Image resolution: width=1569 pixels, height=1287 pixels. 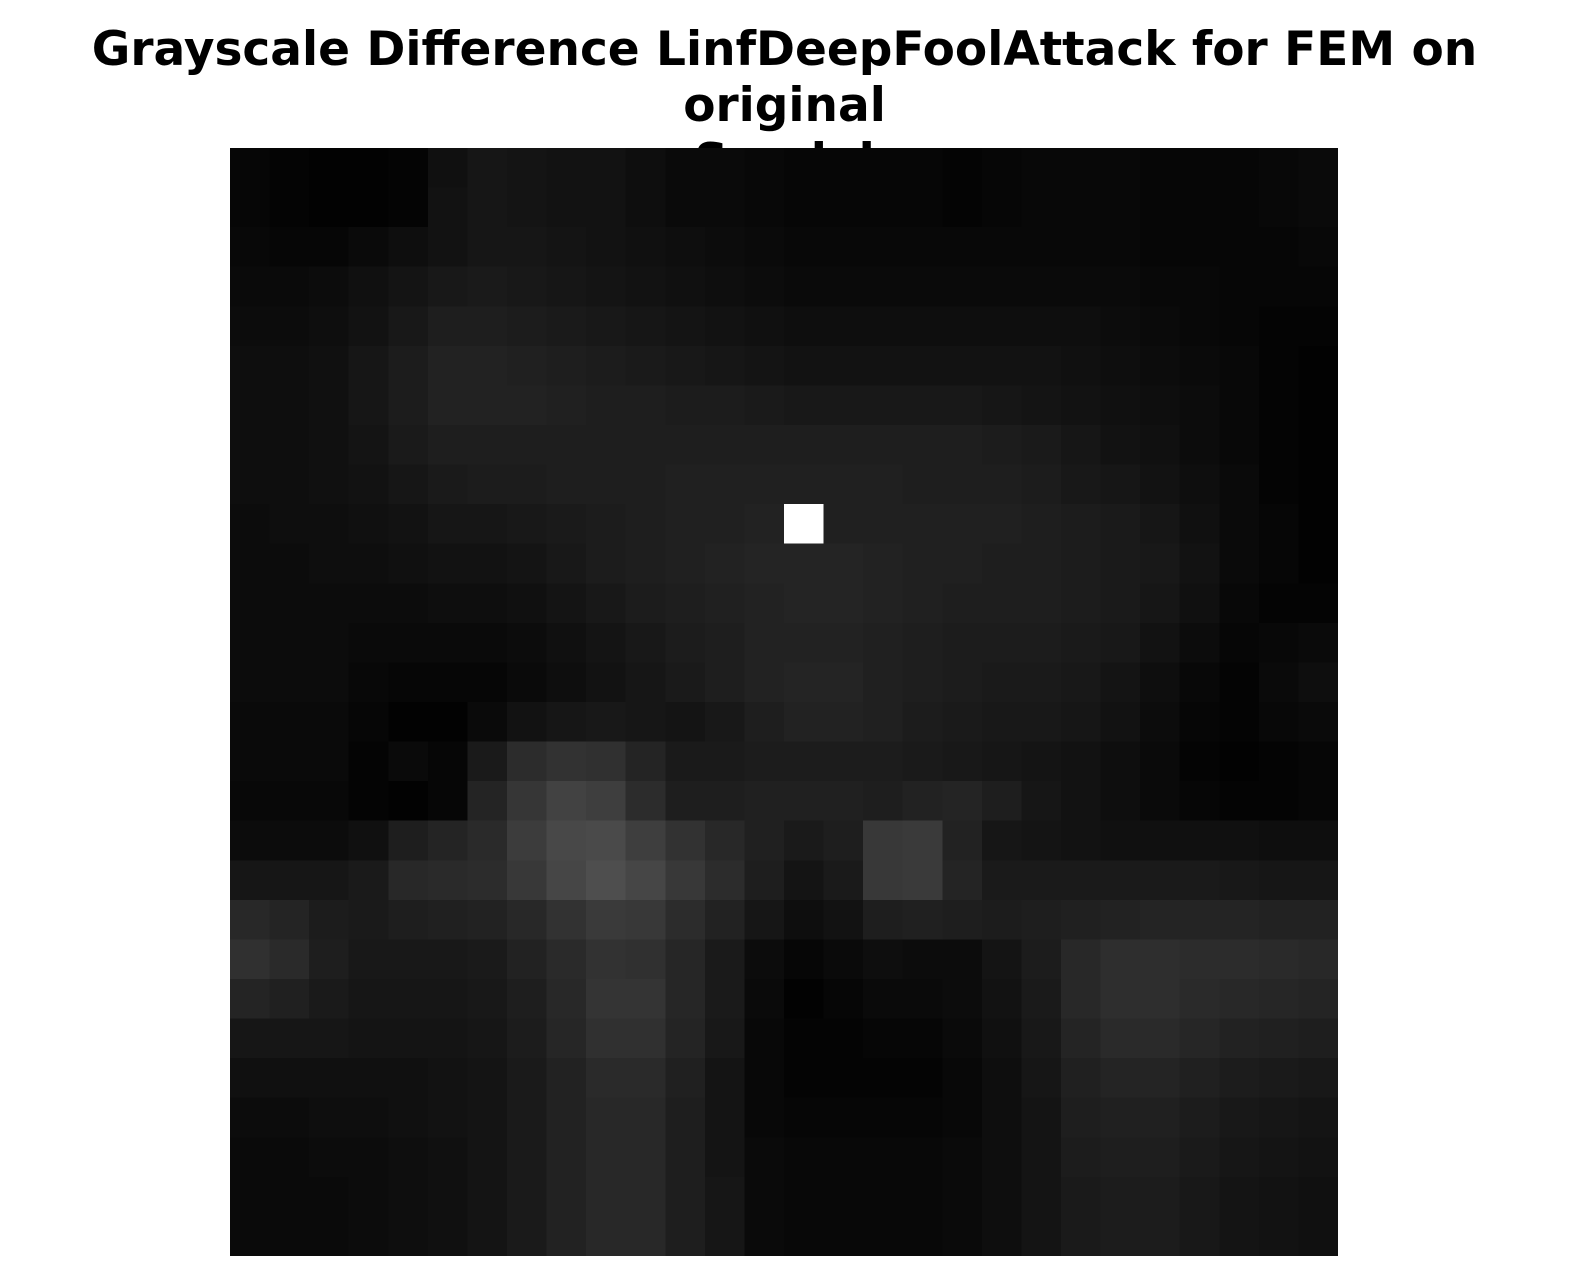 What do you see at coordinates (724, 484) in the screenshot?
I see `heatmap-cell-r8-c12` at bounding box center [724, 484].